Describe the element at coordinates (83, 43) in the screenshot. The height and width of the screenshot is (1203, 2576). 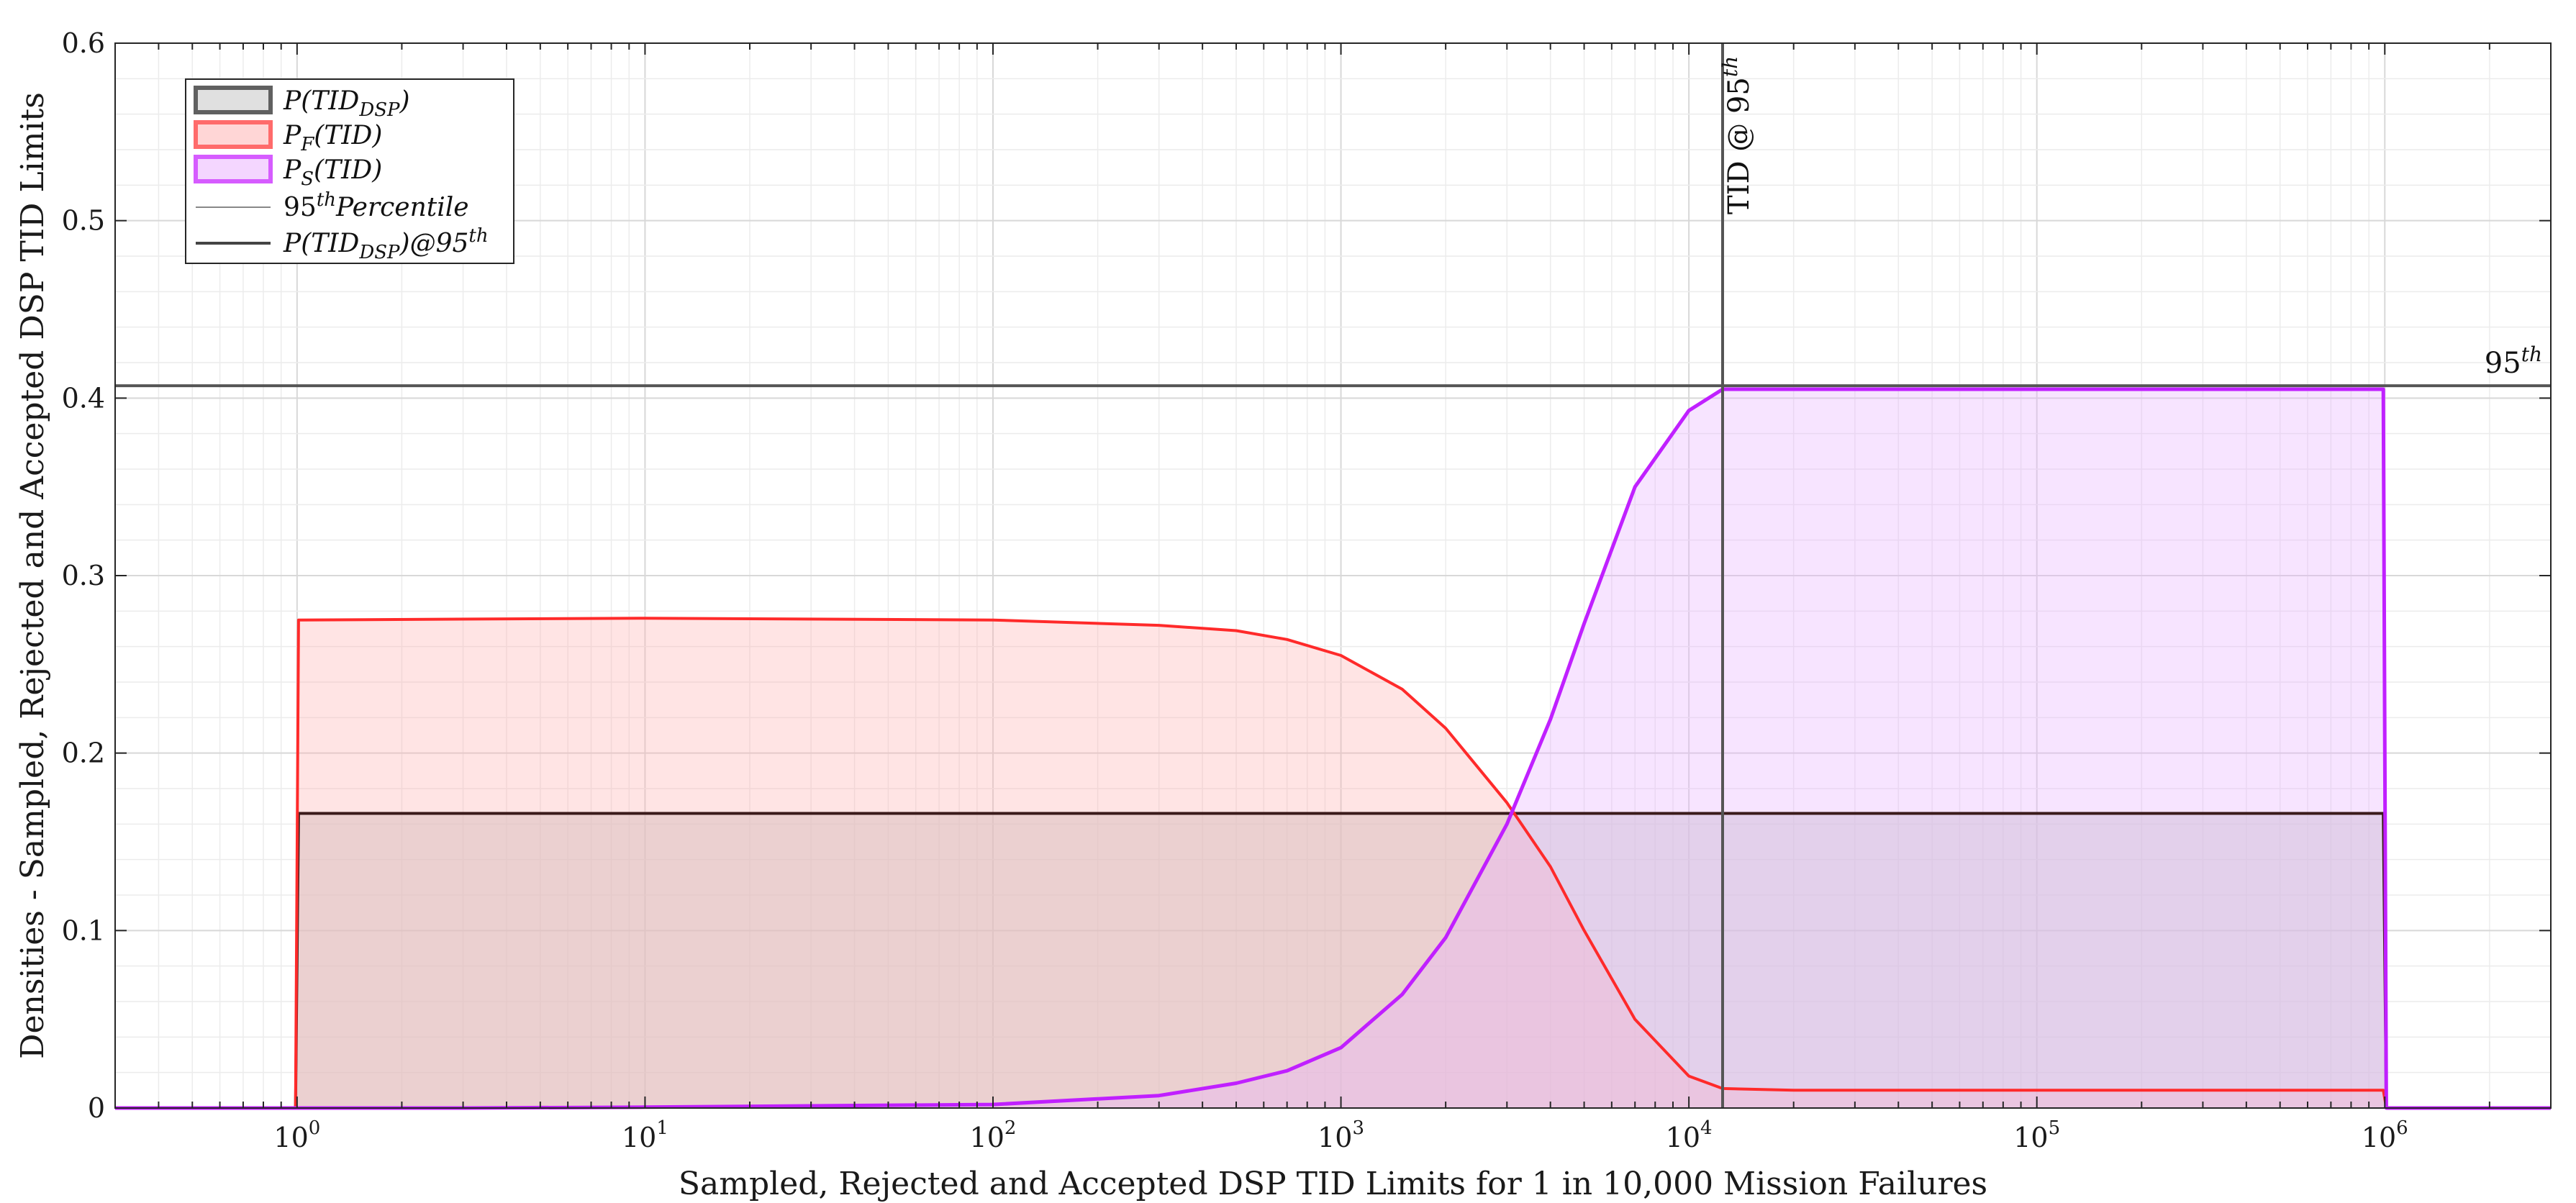
I see `y-tick-label: 0.6` at that location.